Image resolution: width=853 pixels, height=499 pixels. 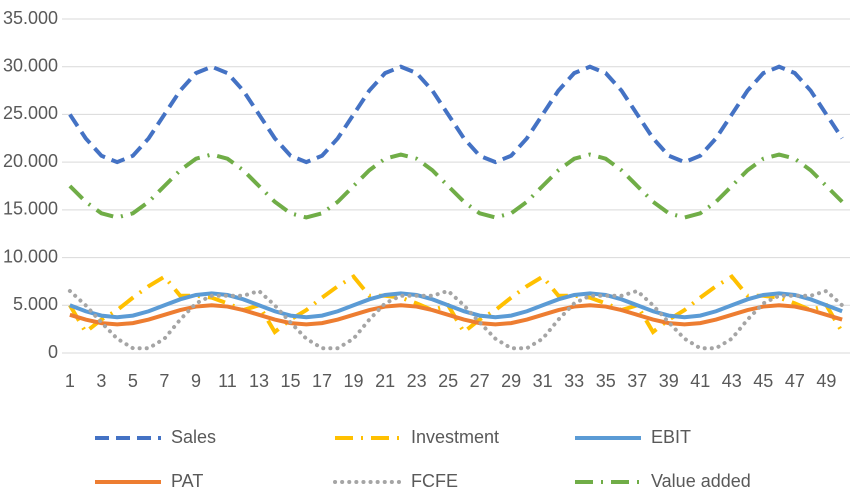 What do you see at coordinates (101, 381) in the screenshot?
I see `x-tick-label: 3` at bounding box center [101, 381].